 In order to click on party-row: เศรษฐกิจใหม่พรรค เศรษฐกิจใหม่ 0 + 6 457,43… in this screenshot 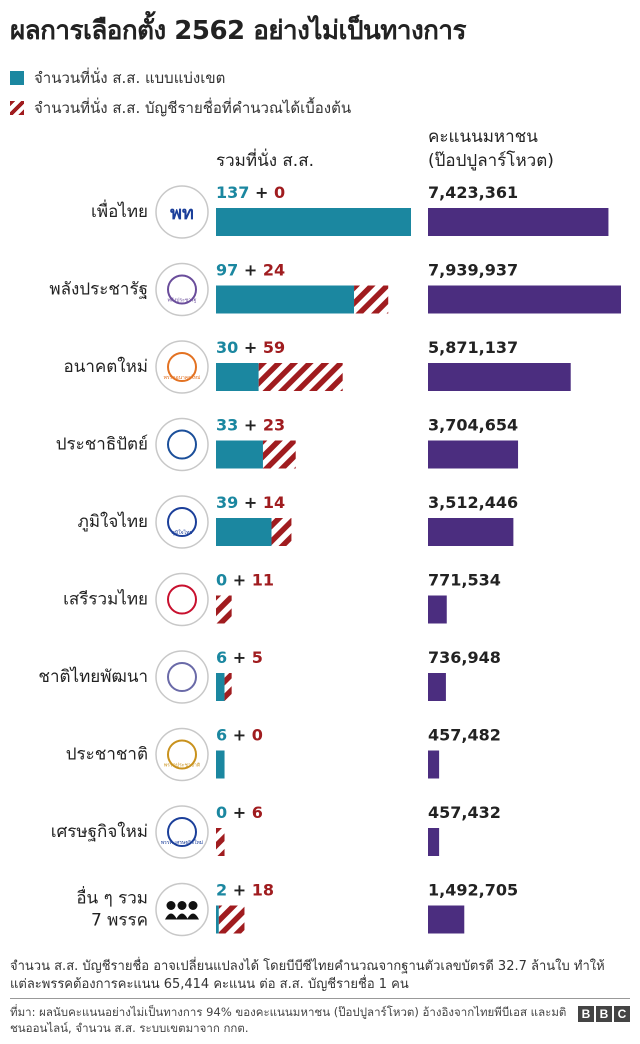, I will do `click(276, 831)`.